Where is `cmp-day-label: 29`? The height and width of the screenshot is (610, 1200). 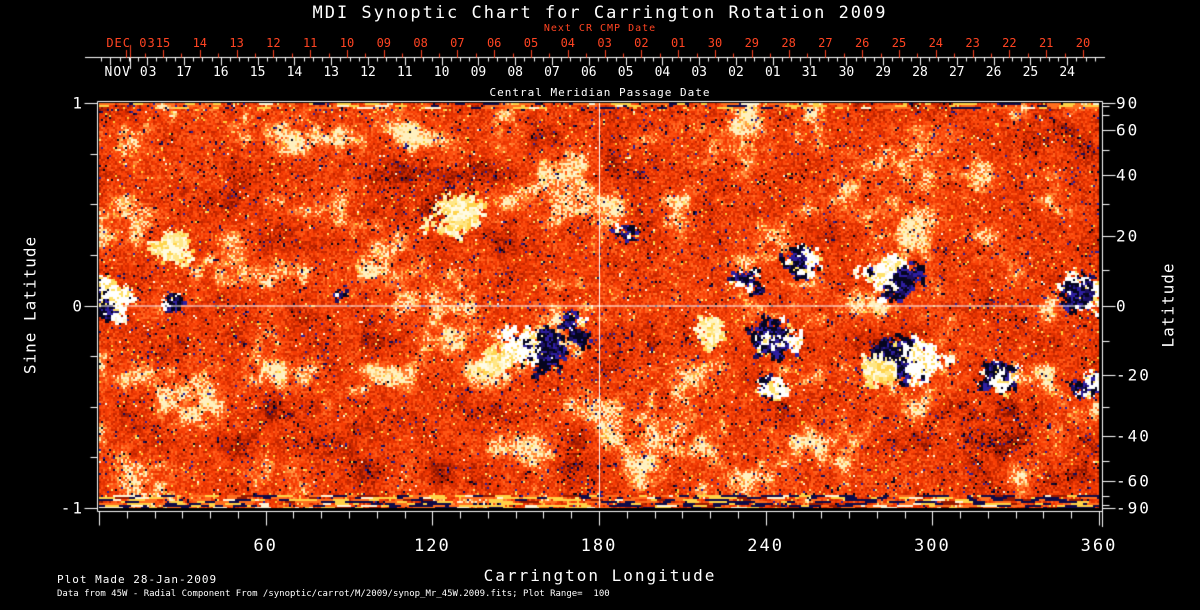
cmp-day-label: 29 is located at coordinates (883, 72).